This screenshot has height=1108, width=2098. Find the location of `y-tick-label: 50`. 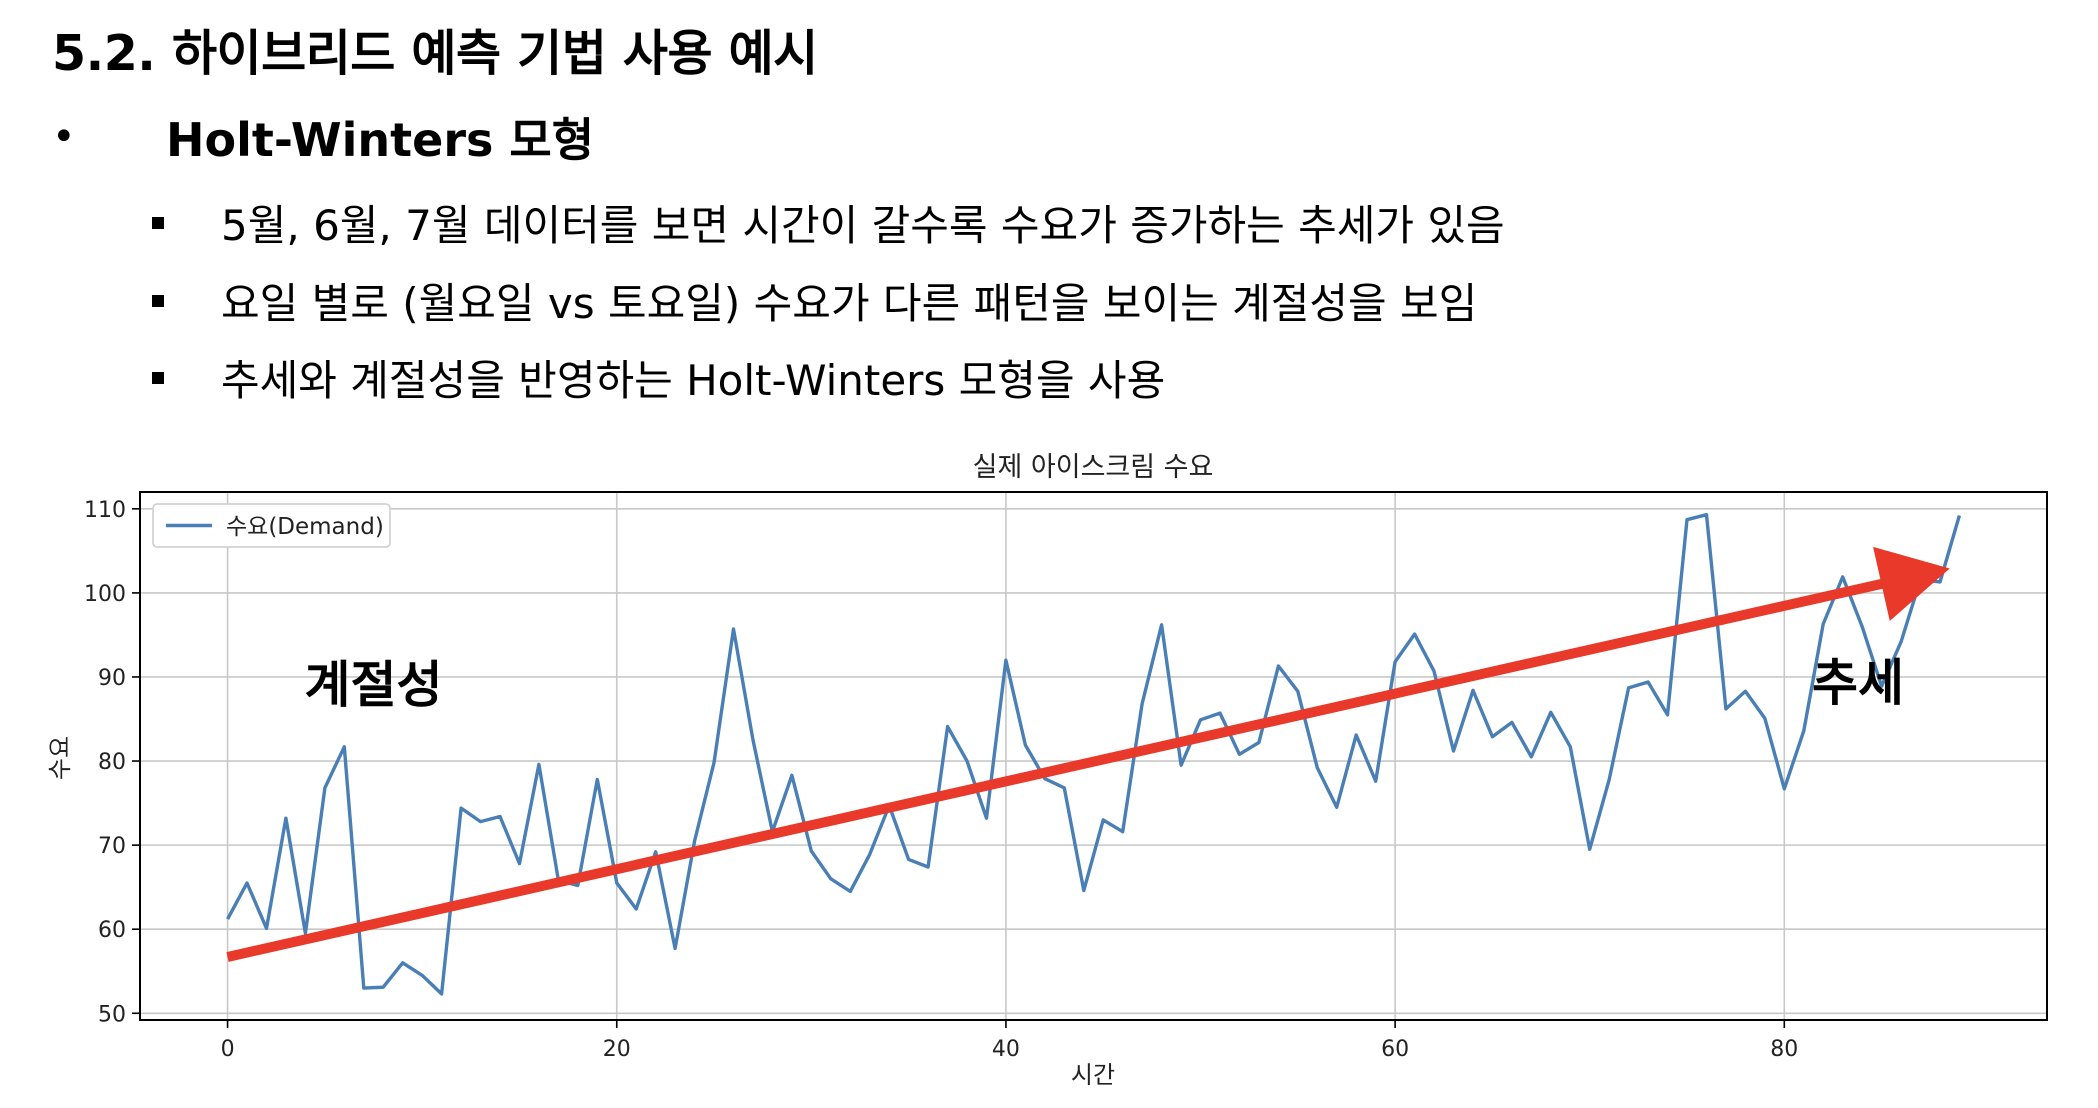

y-tick-label: 50 is located at coordinates (112, 1014).